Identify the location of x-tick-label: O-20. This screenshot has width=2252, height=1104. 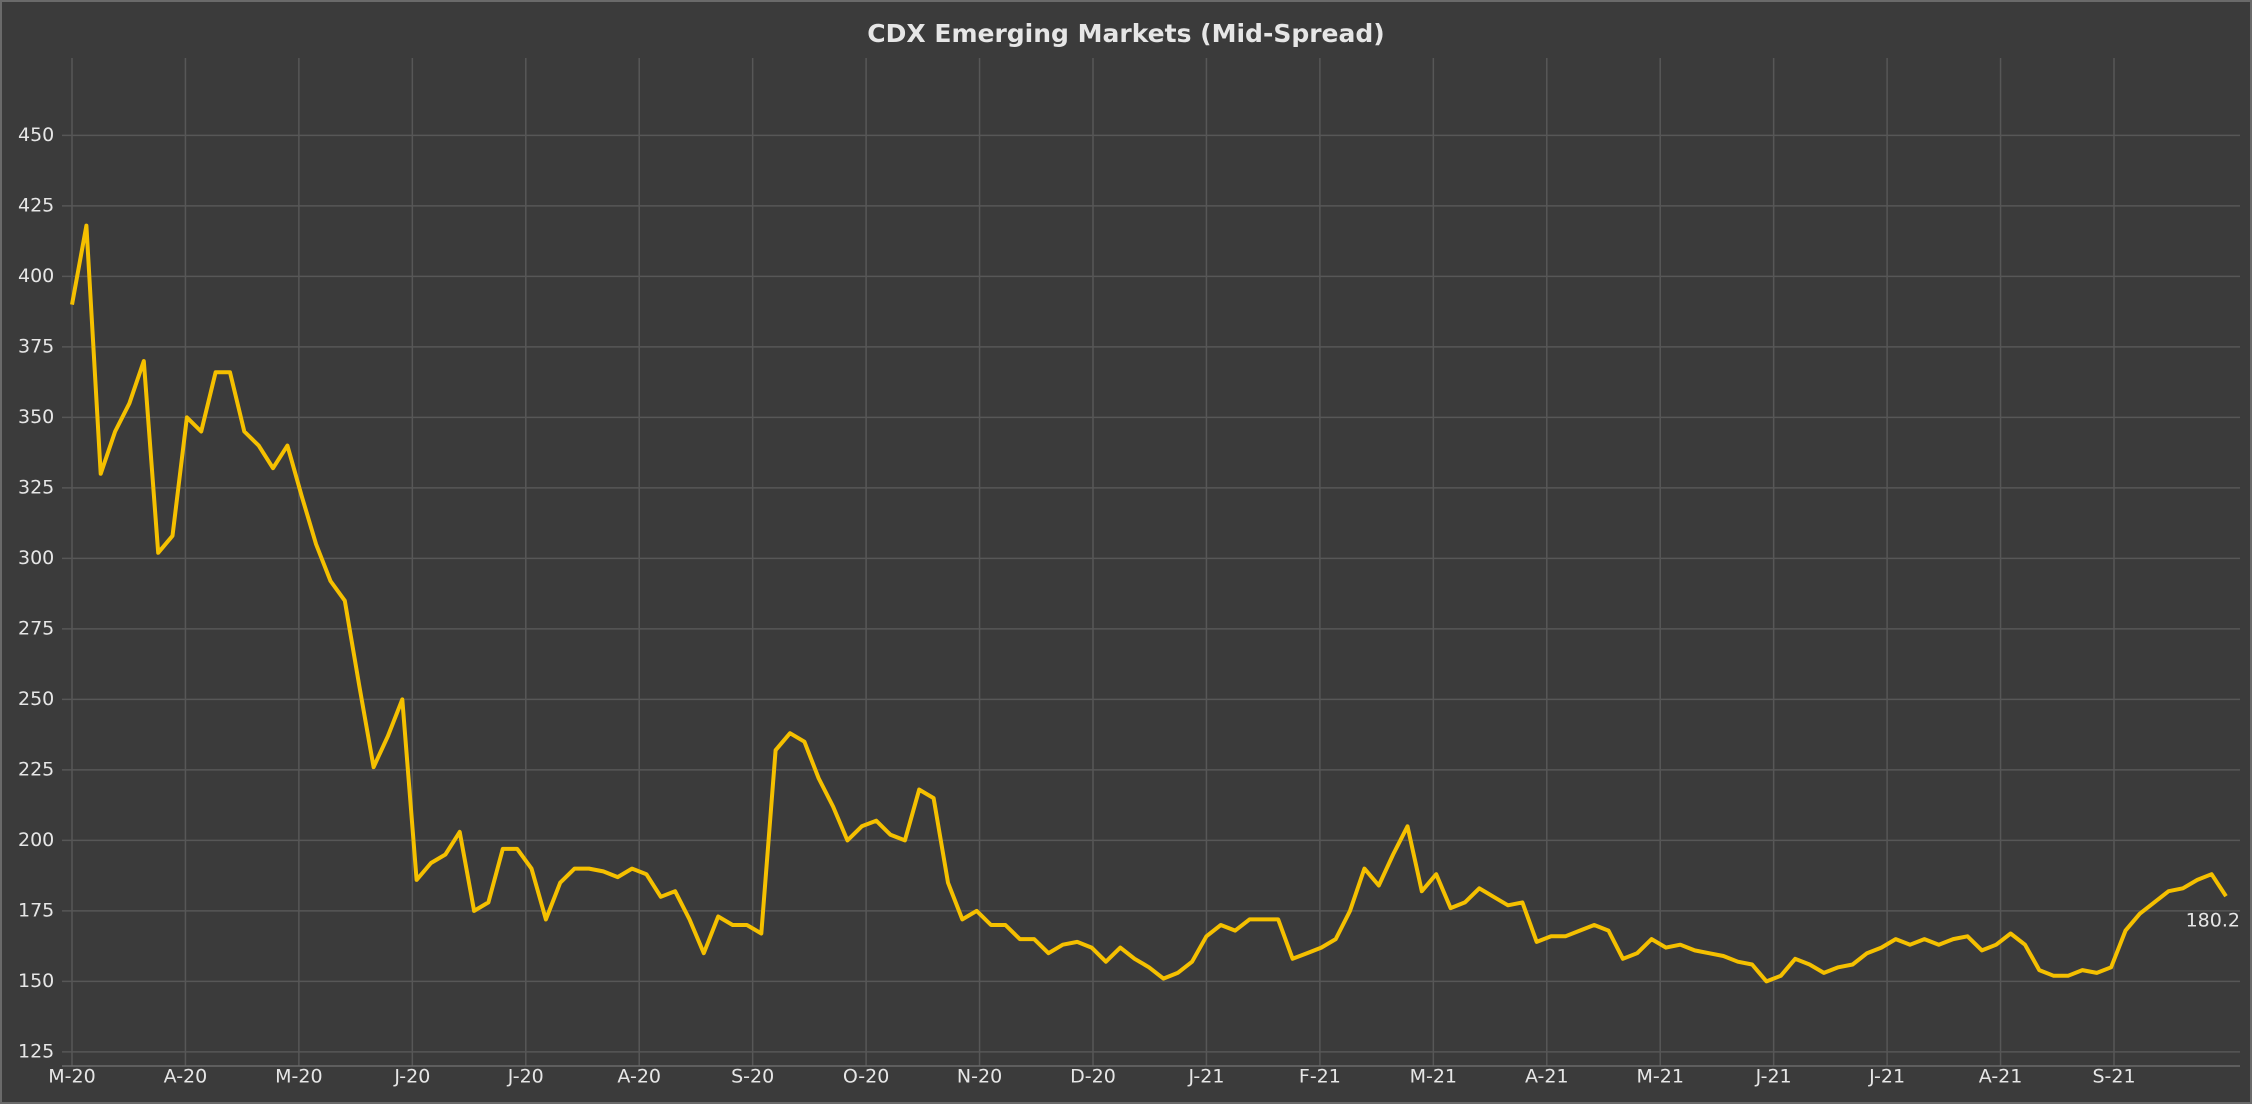
(866, 1077).